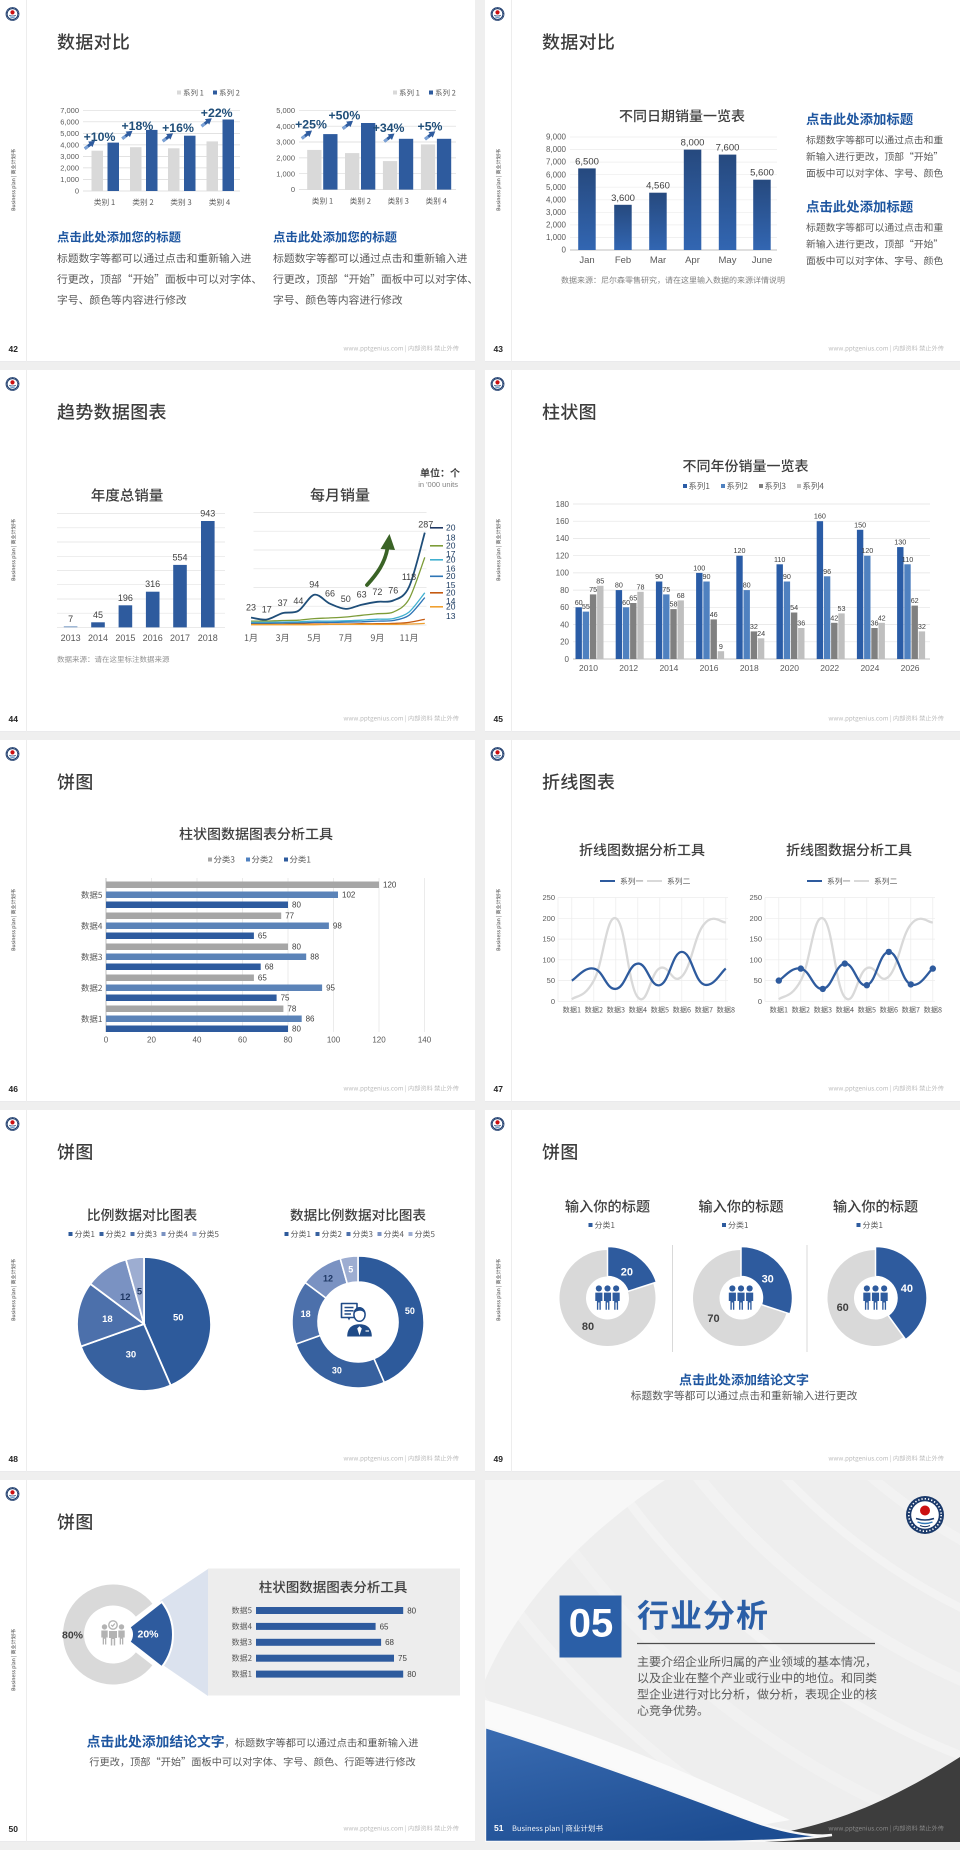 The image size is (960, 1850). I want to click on svg-text: 200, so click(755, 918).